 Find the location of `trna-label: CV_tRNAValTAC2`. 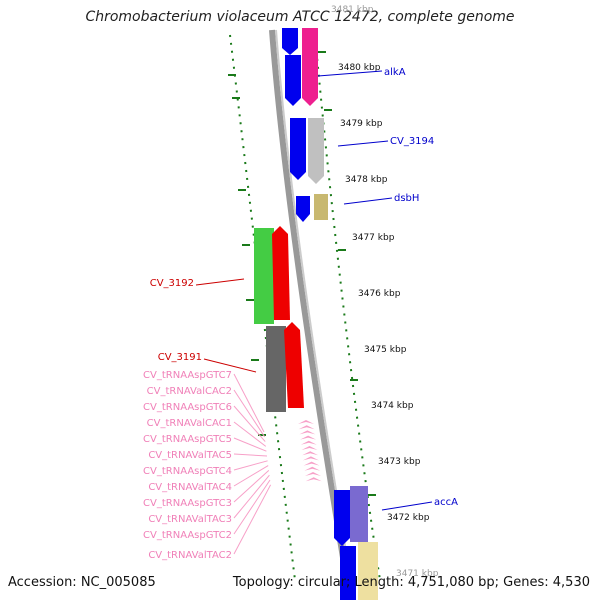

trna-label: CV_tRNAValTAC2 is located at coordinates (190, 555).